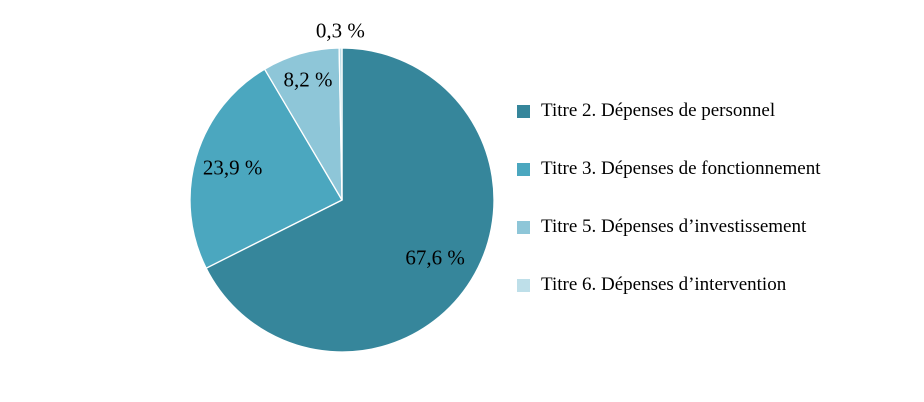  What do you see at coordinates (681, 168) in the screenshot?
I see `legend-label-titre-3: Titre 3. Dépenses de fonctionnement` at bounding box center [681, 168].